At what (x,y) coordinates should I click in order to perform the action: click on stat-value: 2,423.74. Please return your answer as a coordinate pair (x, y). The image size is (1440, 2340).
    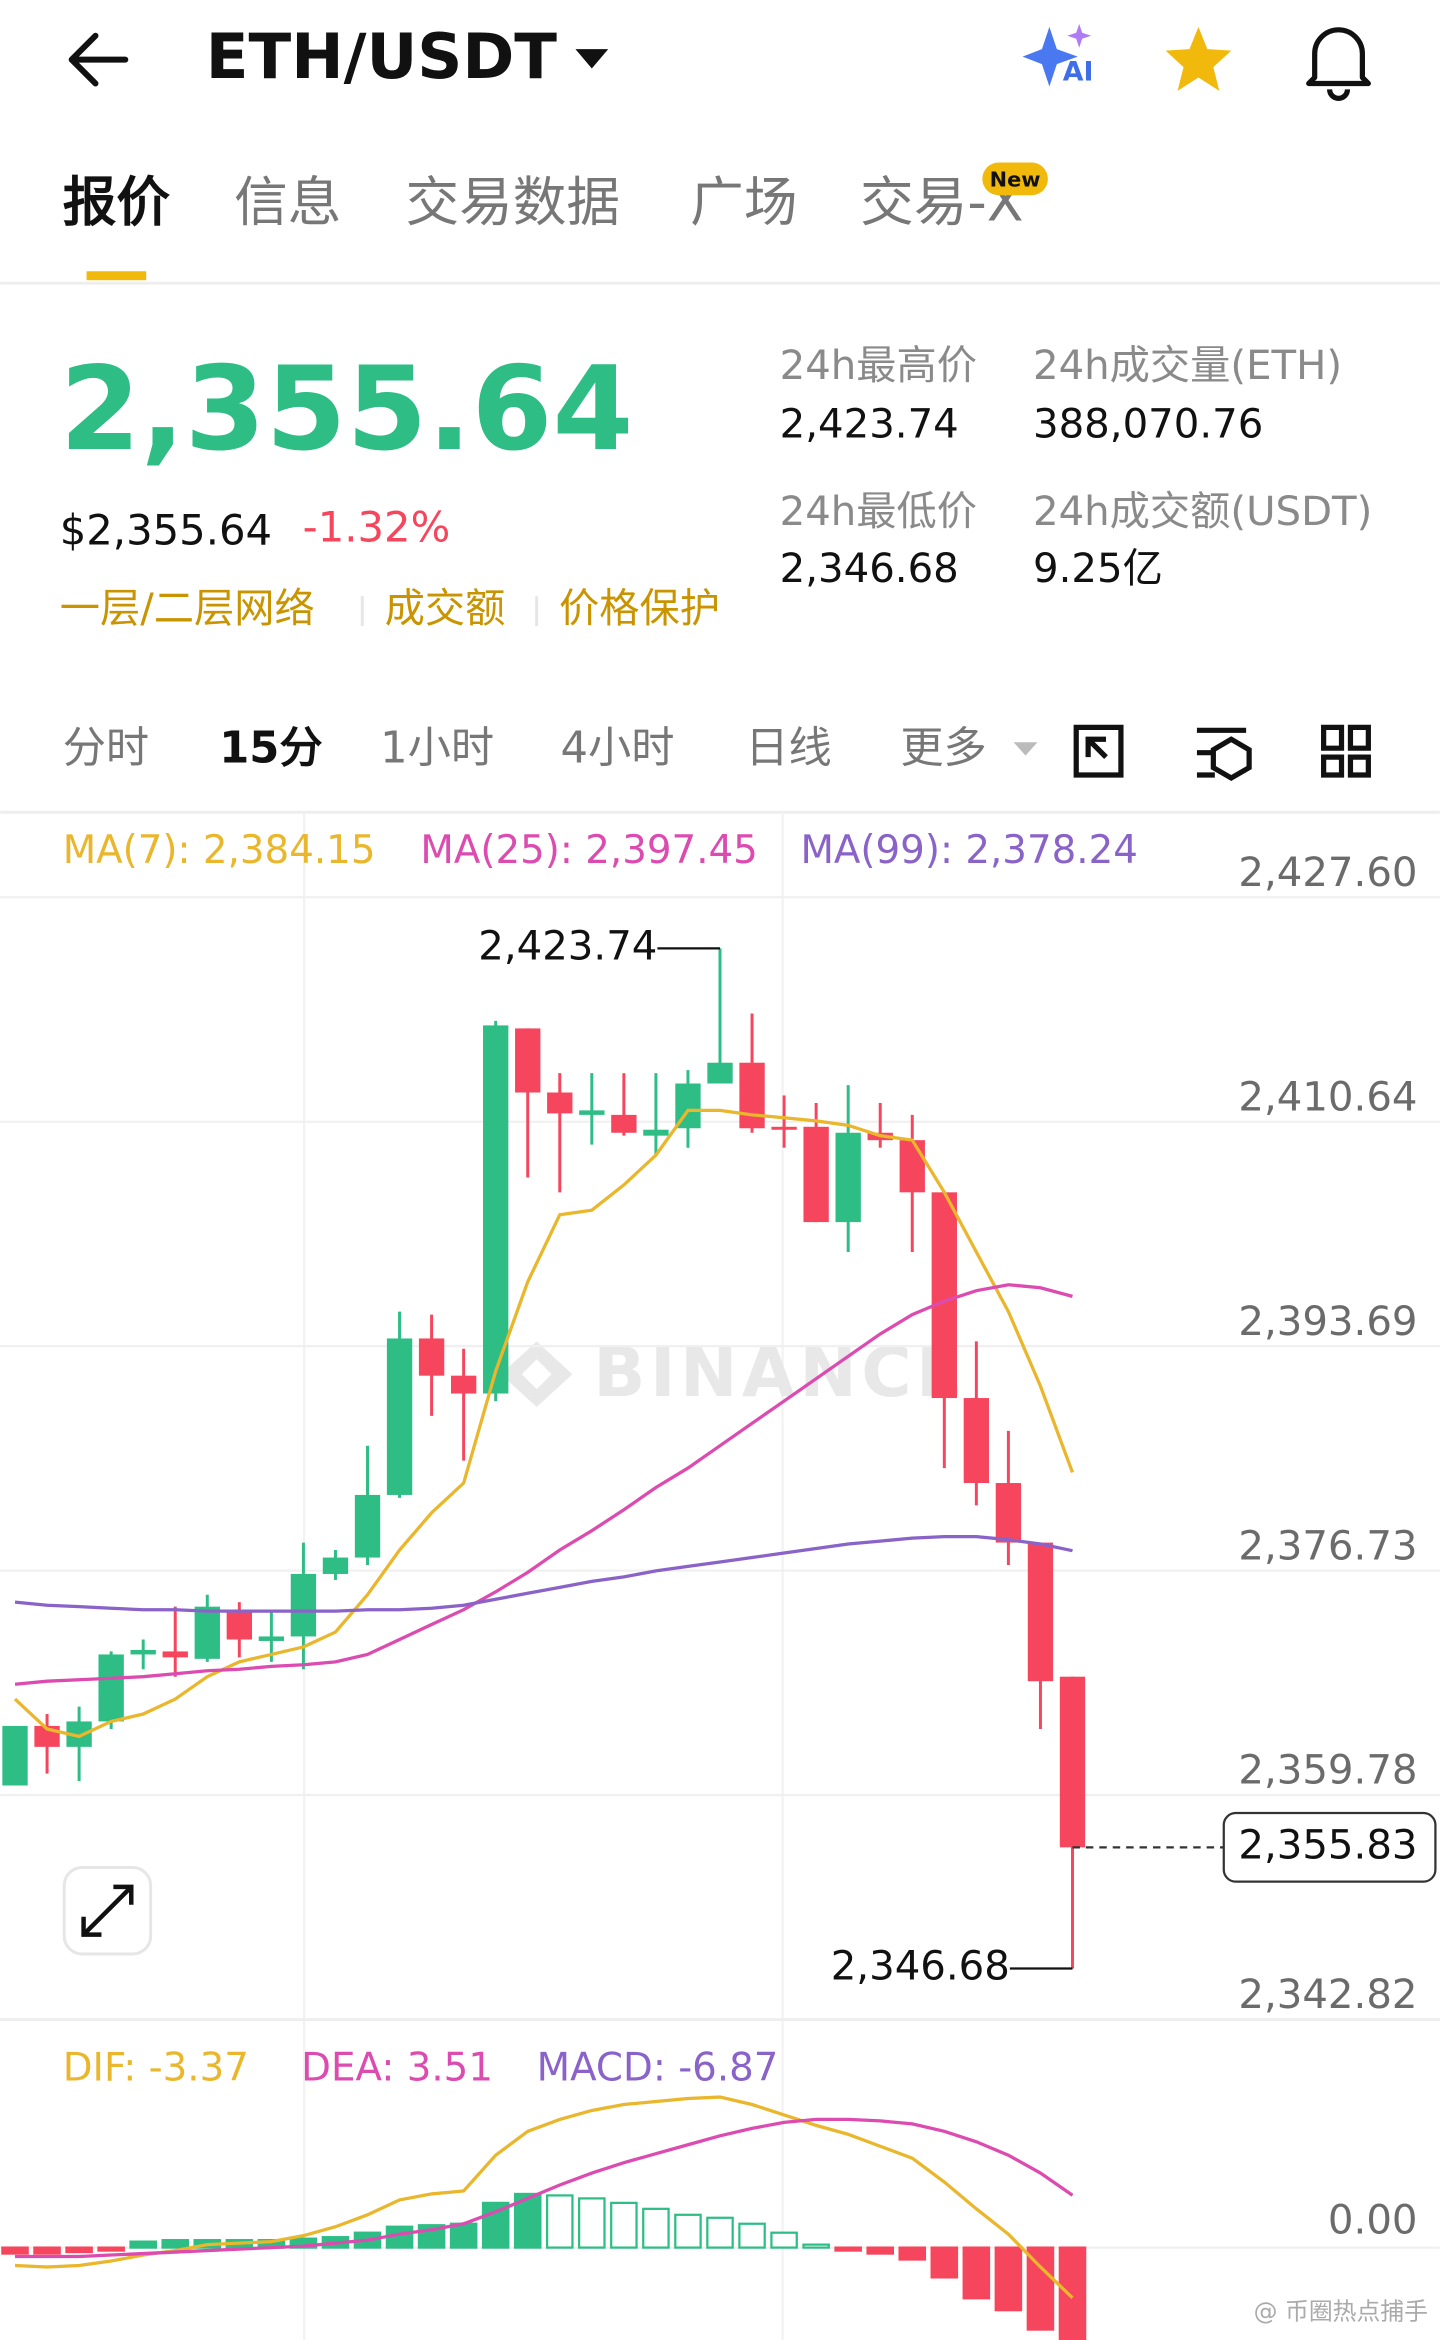
    Looking at the image, I should click on (869, 424).